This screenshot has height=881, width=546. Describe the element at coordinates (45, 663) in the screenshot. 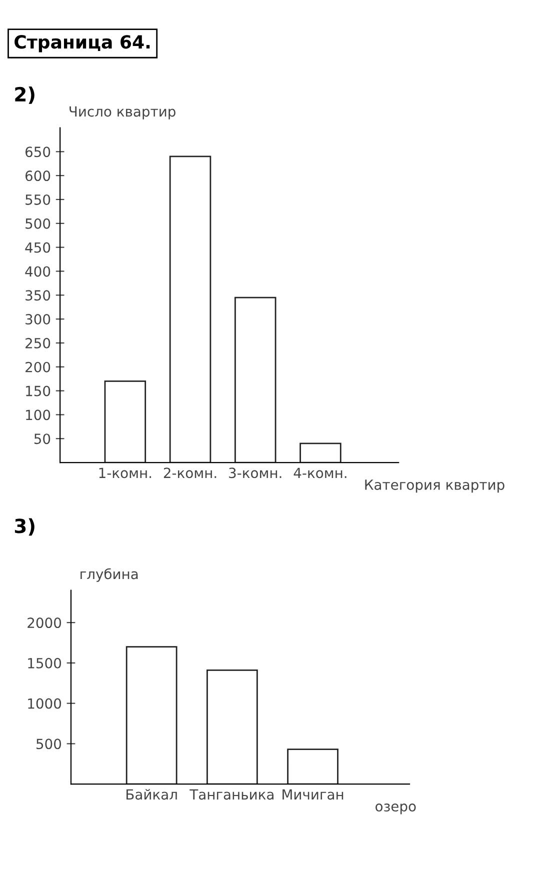

I see `y-tick-label: 1500` at that location.